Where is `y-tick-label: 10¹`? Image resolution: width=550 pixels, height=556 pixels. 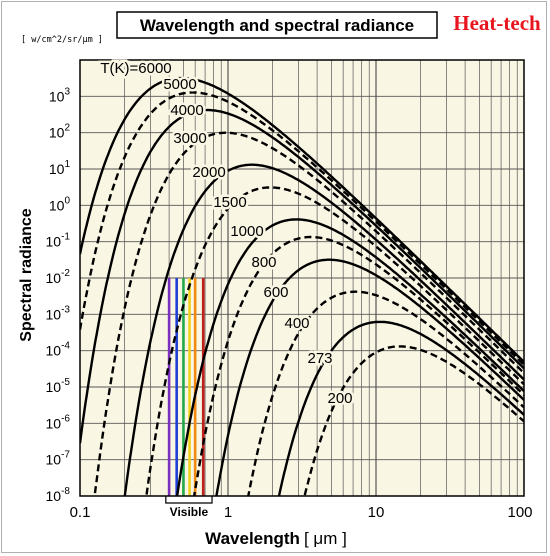 y-tick-label: 10¹ is located at coordinates (60, 168).